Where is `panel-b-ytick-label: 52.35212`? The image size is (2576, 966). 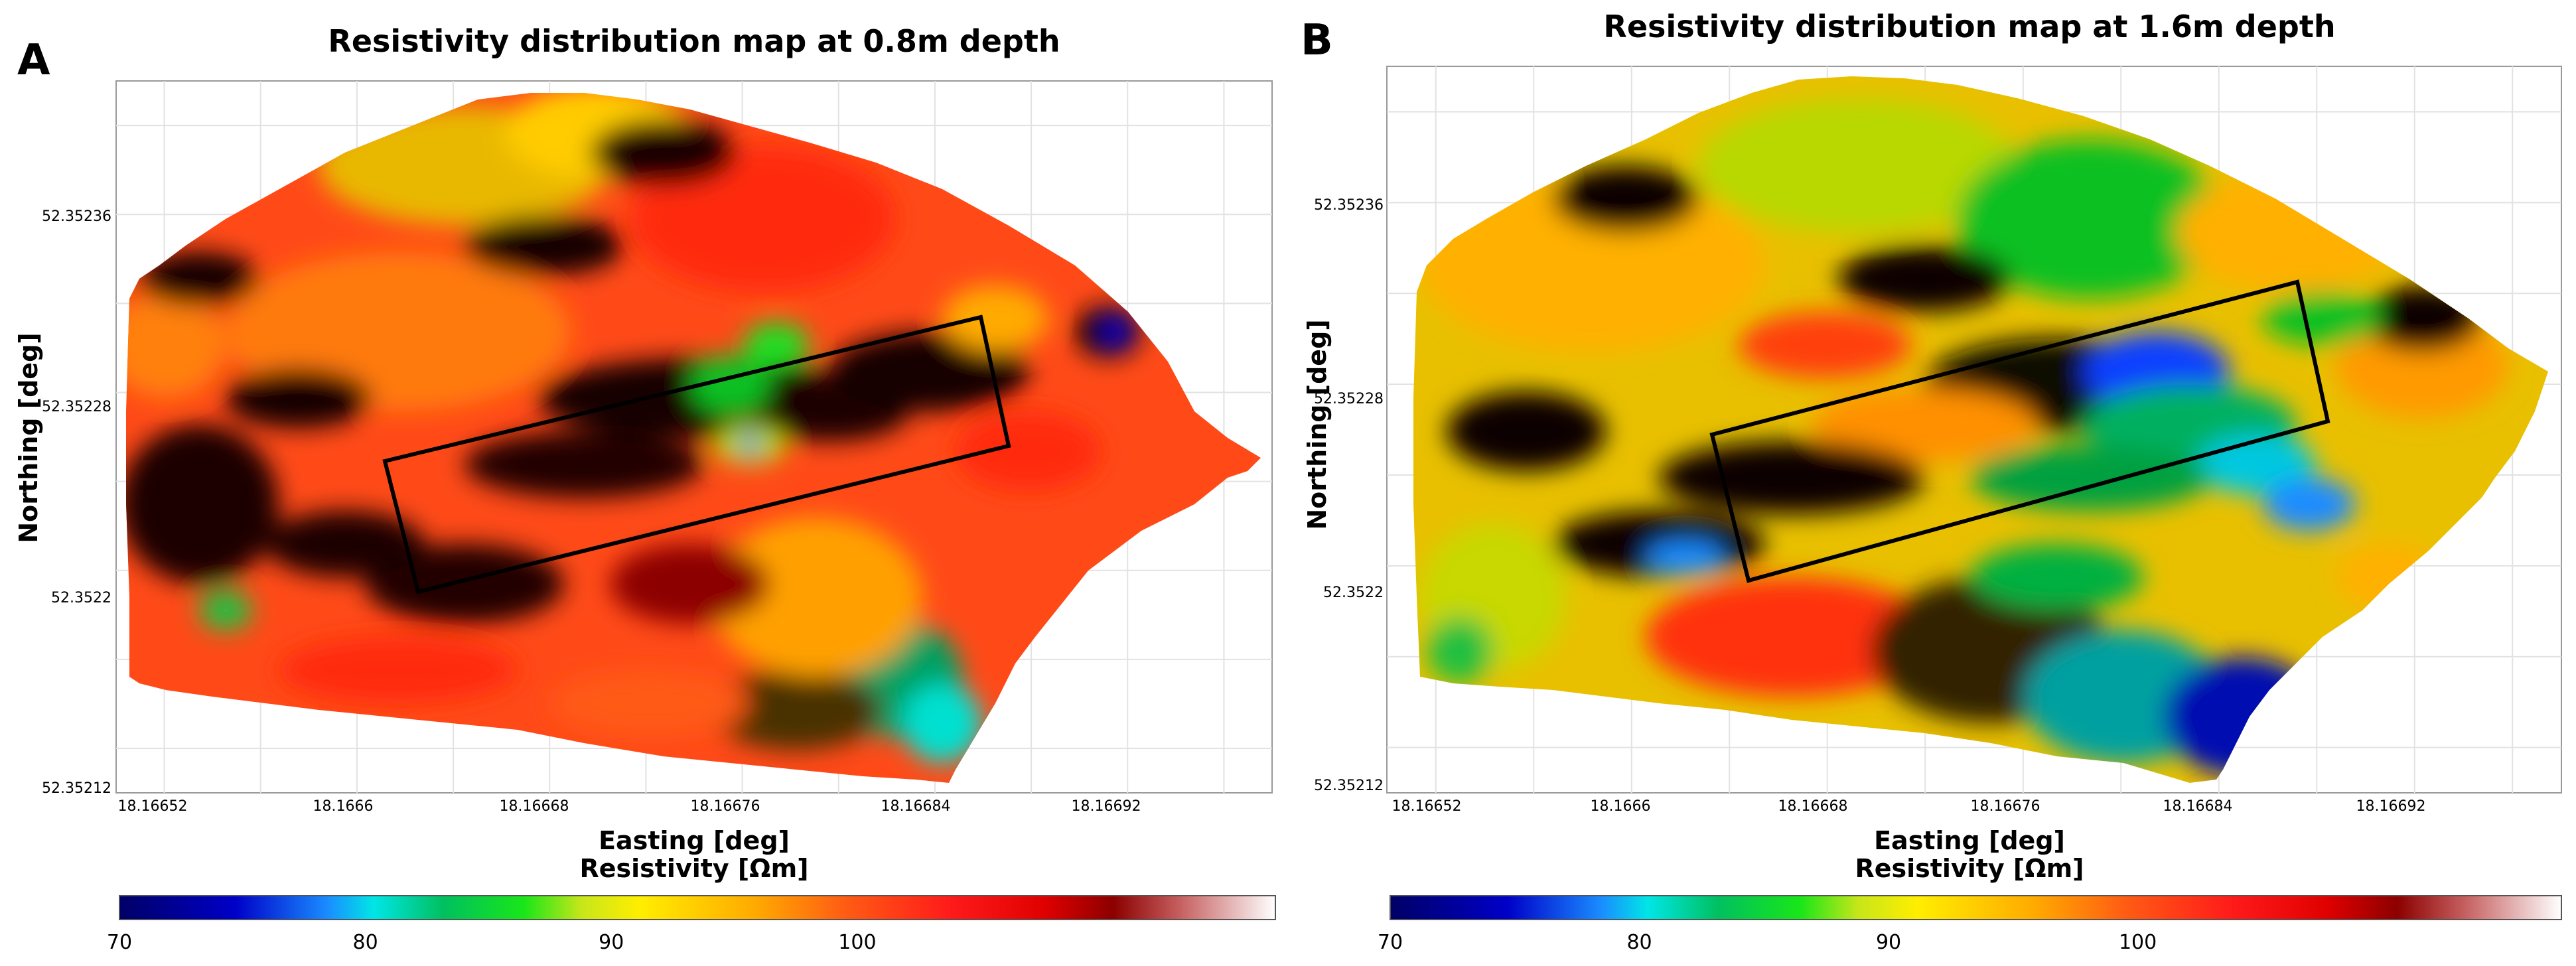
panel-b-ytick-label: 52.35212 is located at coordinates (1349, 786).